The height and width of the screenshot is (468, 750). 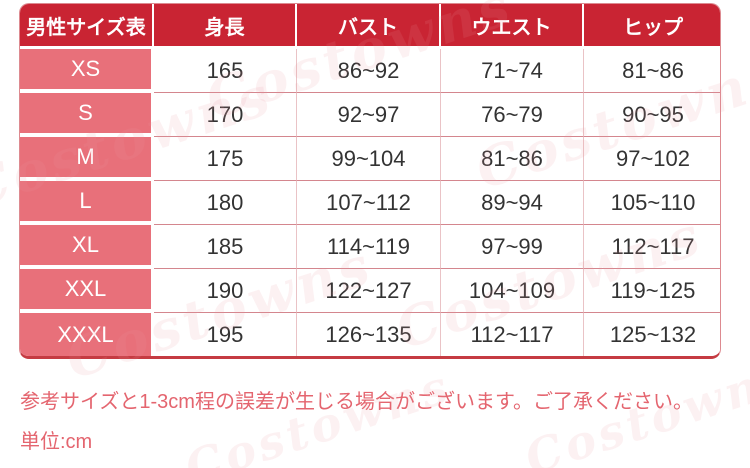 I want to click on measurement-cell: 104~109, so click(x=512, y=291).